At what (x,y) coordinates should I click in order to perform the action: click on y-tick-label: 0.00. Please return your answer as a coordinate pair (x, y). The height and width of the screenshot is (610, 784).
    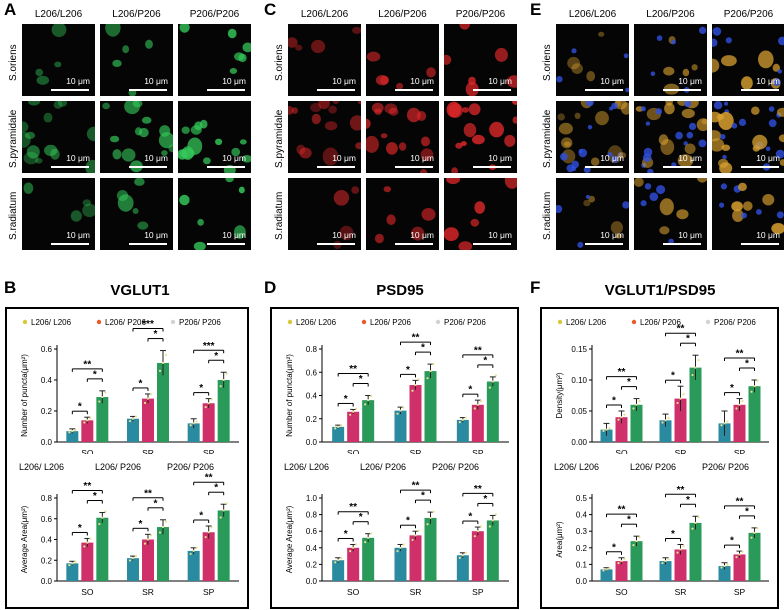
    Looking at the image, I should click on (579, 442).